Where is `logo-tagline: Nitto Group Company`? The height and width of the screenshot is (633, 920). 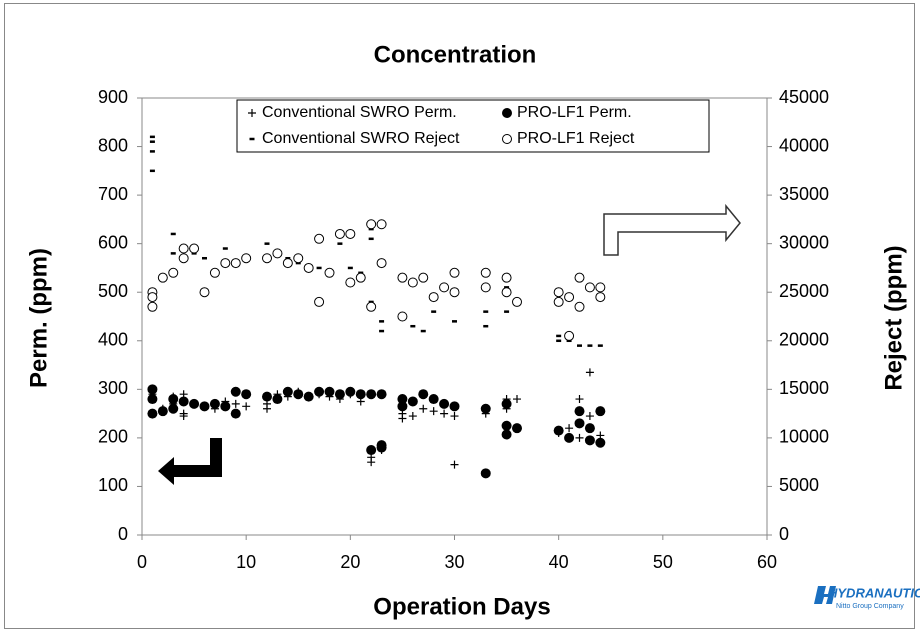 logo-tagline: Nitto Group Company is located at coordinates (870, 606).